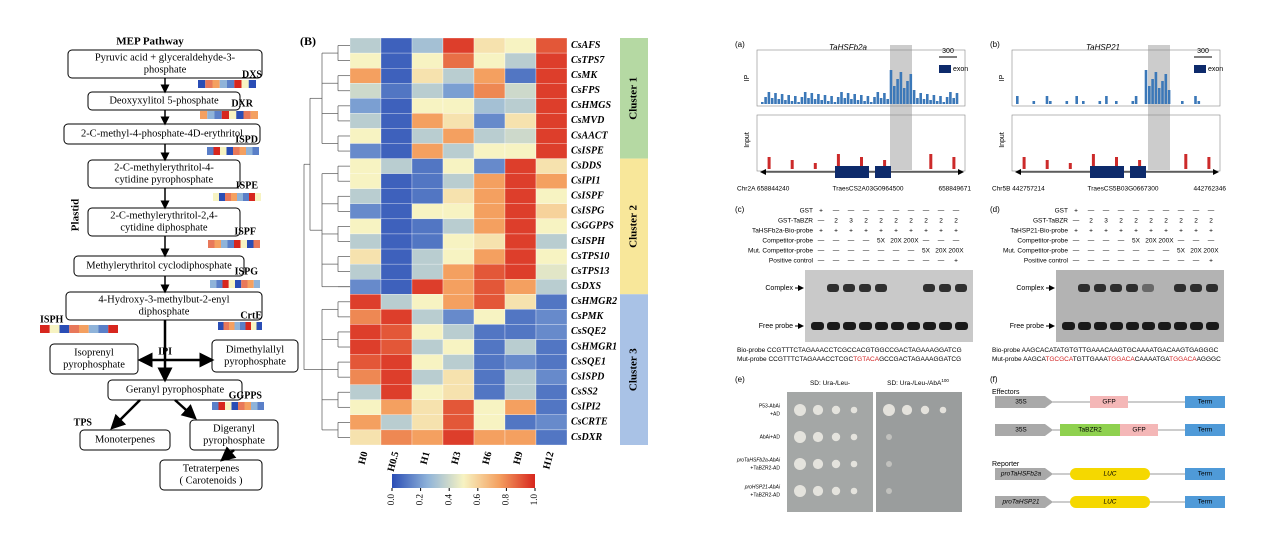 The height and width of the screenshot is (543, 1276). What do you see at coordinates (1136, 241) in the screenshot?
I see `lane-value: 5X` at bounding box center [1136, 241].